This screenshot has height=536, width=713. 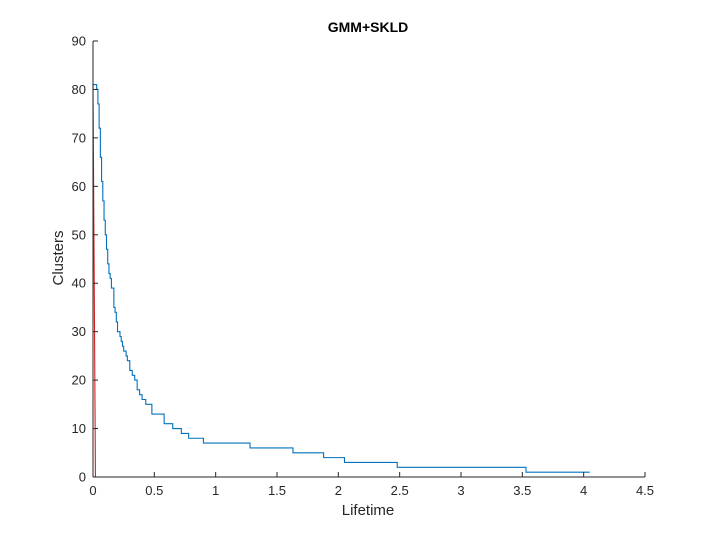 I want to click on y-tick-label: 90, so click(x=79, y=41).